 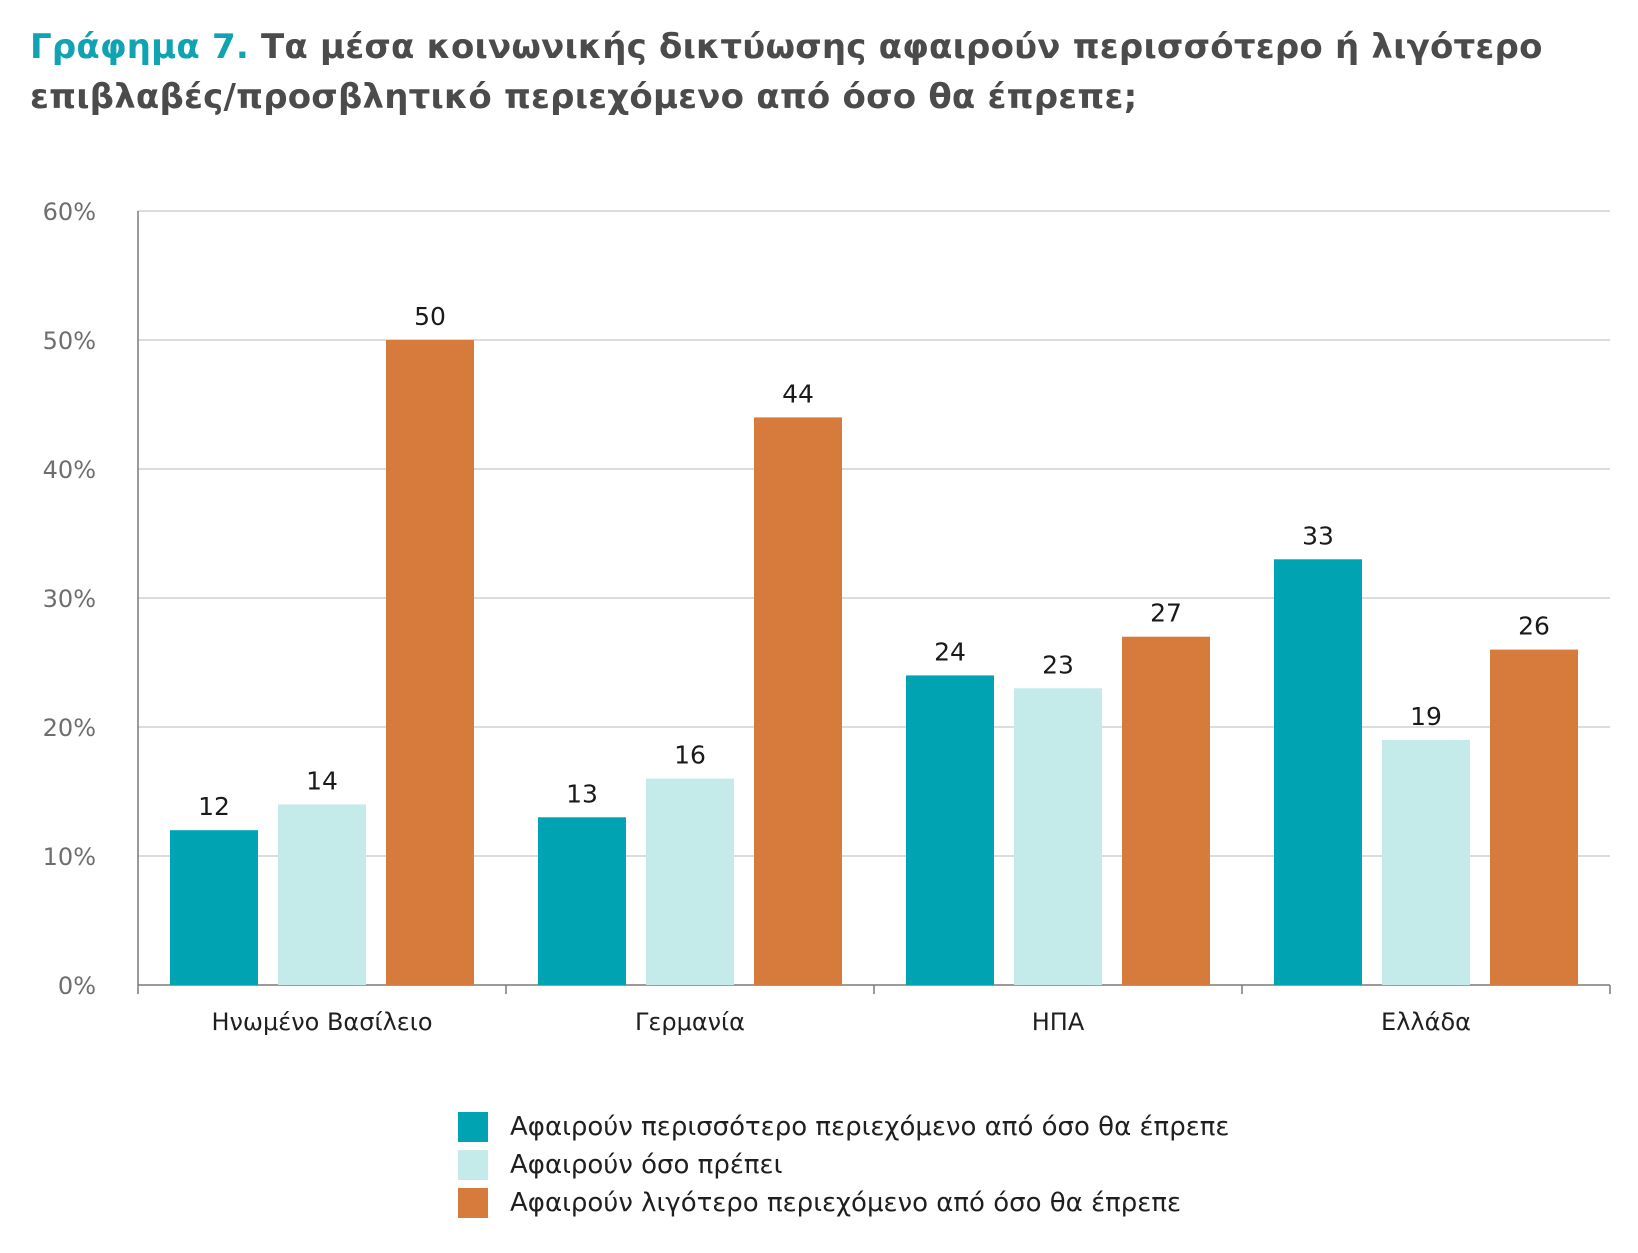 I want to click on data-label: 27, so click(x=1166, y=613).